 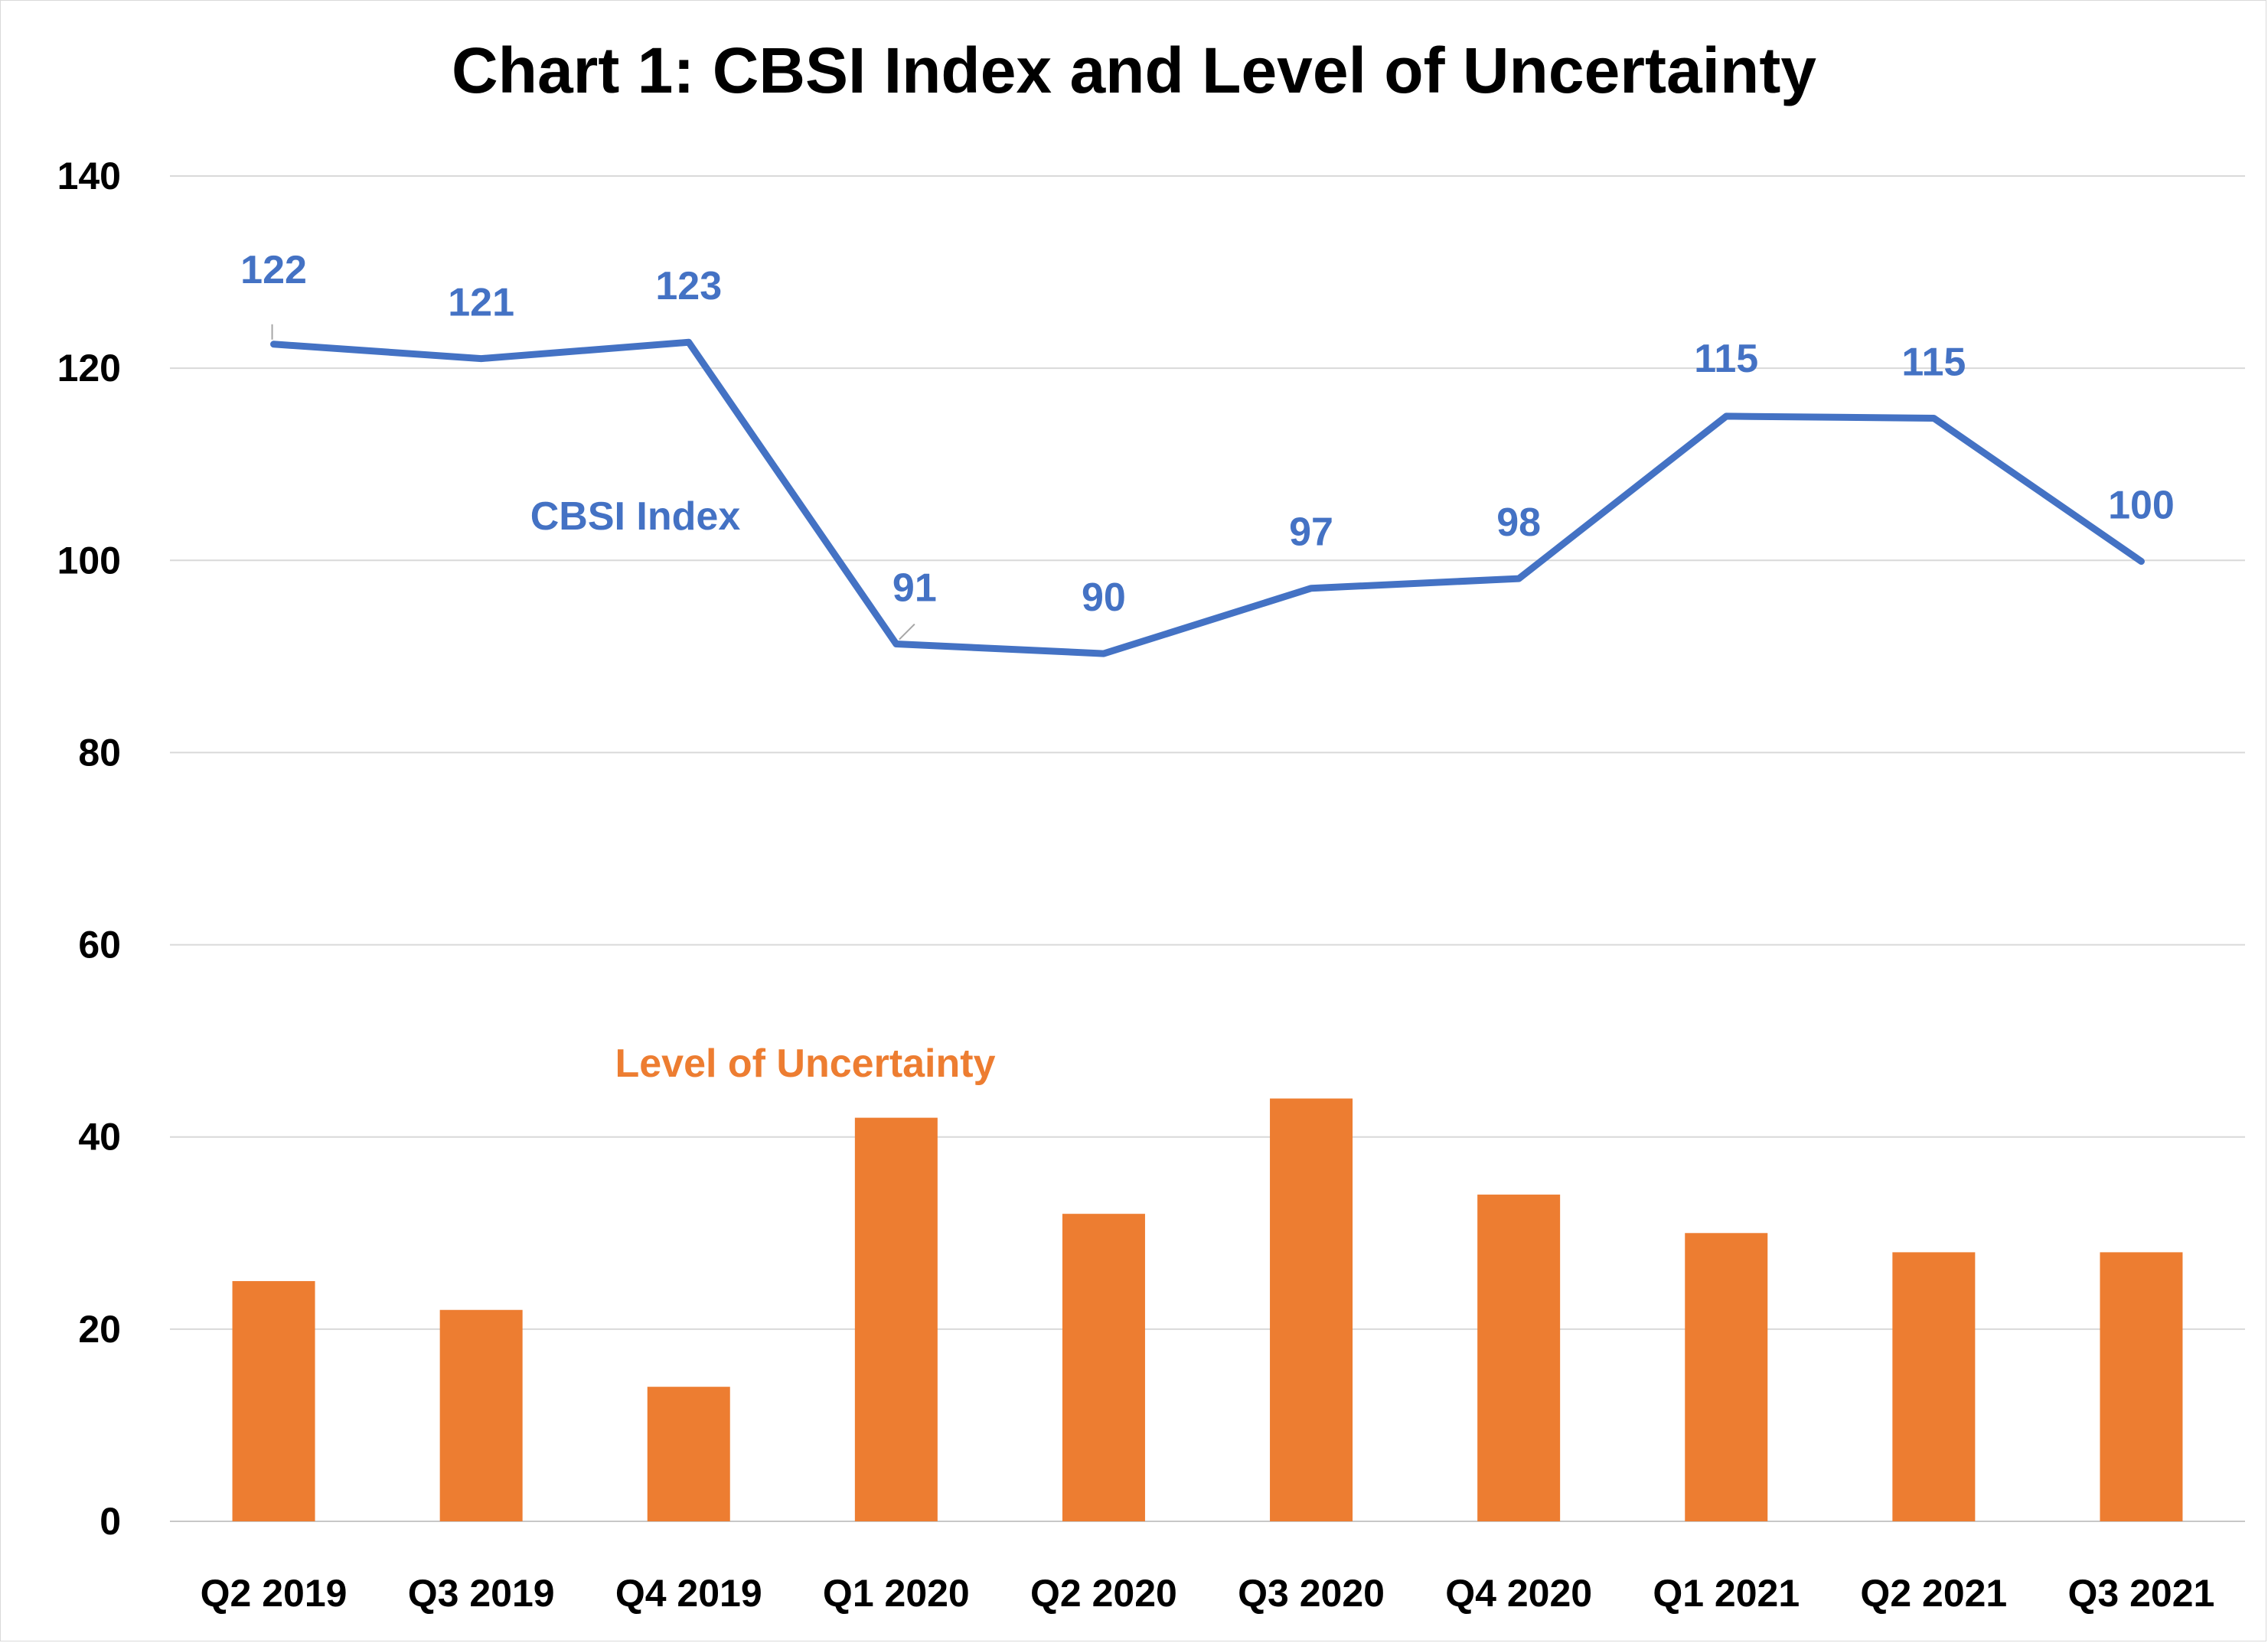 What do you see at coordinates (1518, 1593) in the screenshot?
I see `x-tick-label: Q4 2020` at bounding box center [1518, 1593].